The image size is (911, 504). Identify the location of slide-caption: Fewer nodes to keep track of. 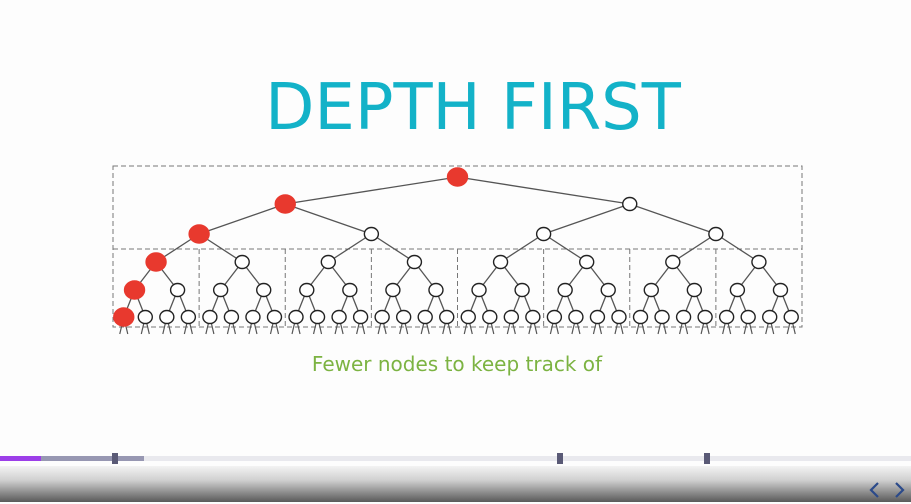
(457, 364).